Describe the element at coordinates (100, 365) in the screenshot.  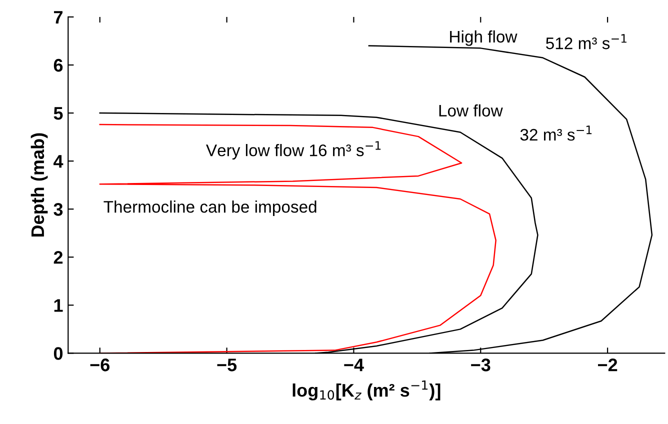
I see `x-tick-label: −6` at that location.